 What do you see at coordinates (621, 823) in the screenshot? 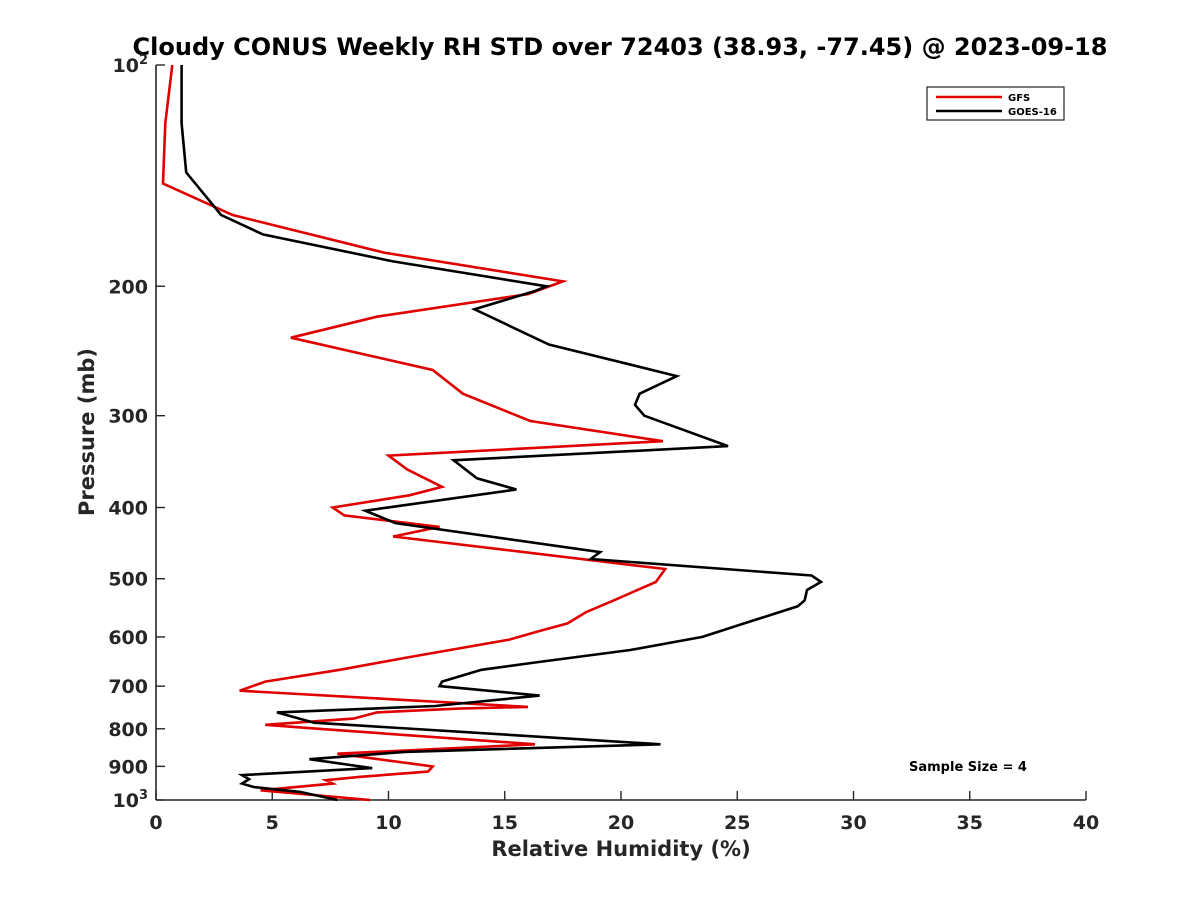
I see `x-tick-label: 20` at bounding box center [621, 823].